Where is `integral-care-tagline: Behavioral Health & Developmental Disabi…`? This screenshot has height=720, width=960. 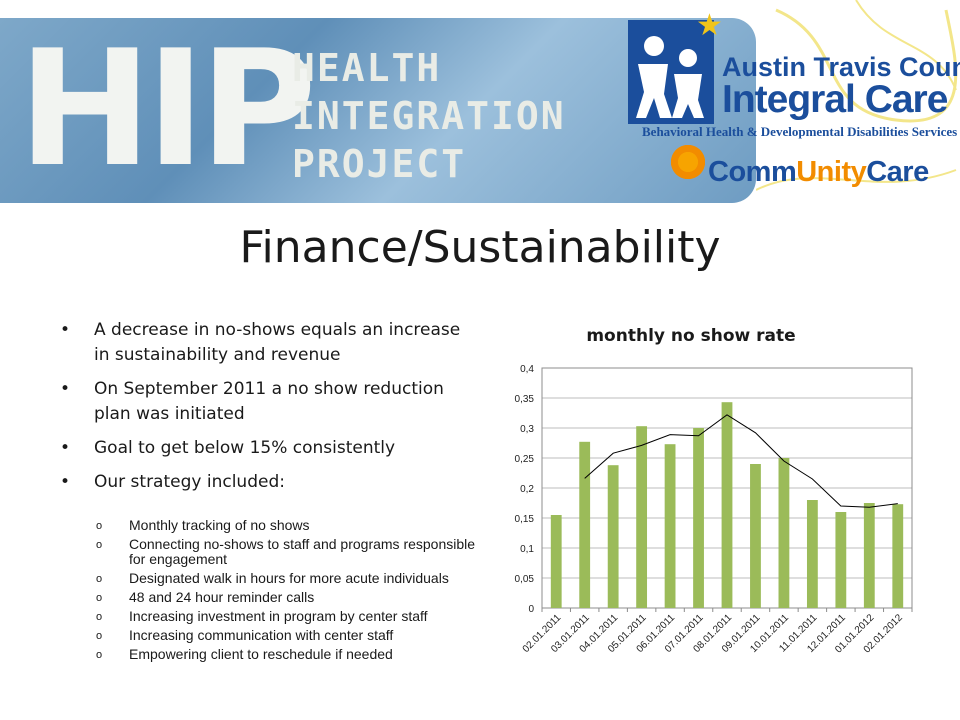
integral-care-tagline: Behavioral Health & Developmental Disabi… is located at coordinates (800, 131).